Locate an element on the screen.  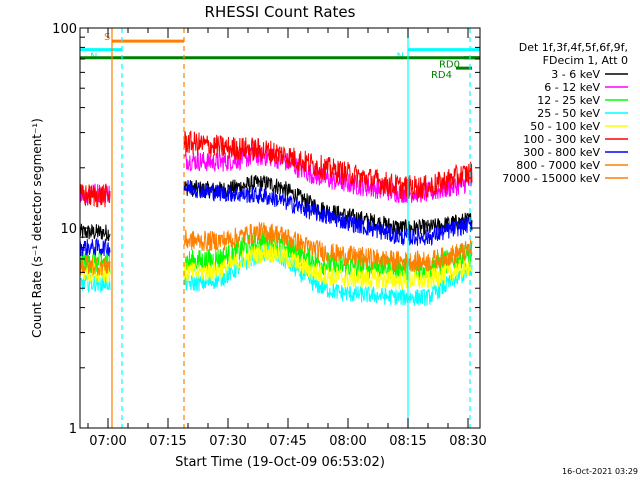
x-tick-label: 07:15 is located at coordinates (167, 441).